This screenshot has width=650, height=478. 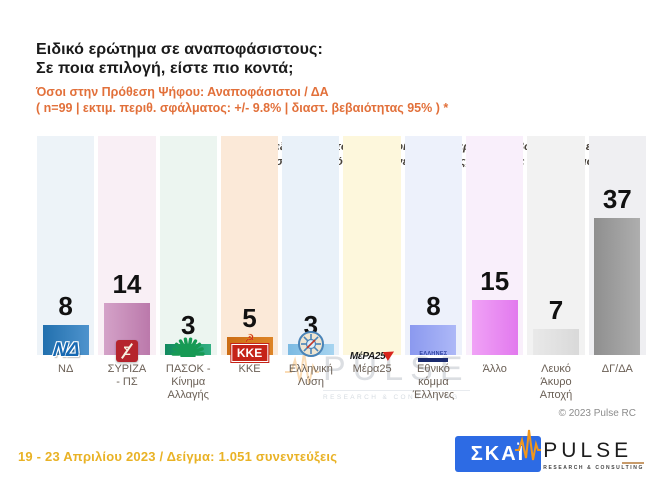 I want to click on ethniko-komma-ellines-axis-label: Εθνικό κόμμα Έλληνες, so click(x=433, y=382).